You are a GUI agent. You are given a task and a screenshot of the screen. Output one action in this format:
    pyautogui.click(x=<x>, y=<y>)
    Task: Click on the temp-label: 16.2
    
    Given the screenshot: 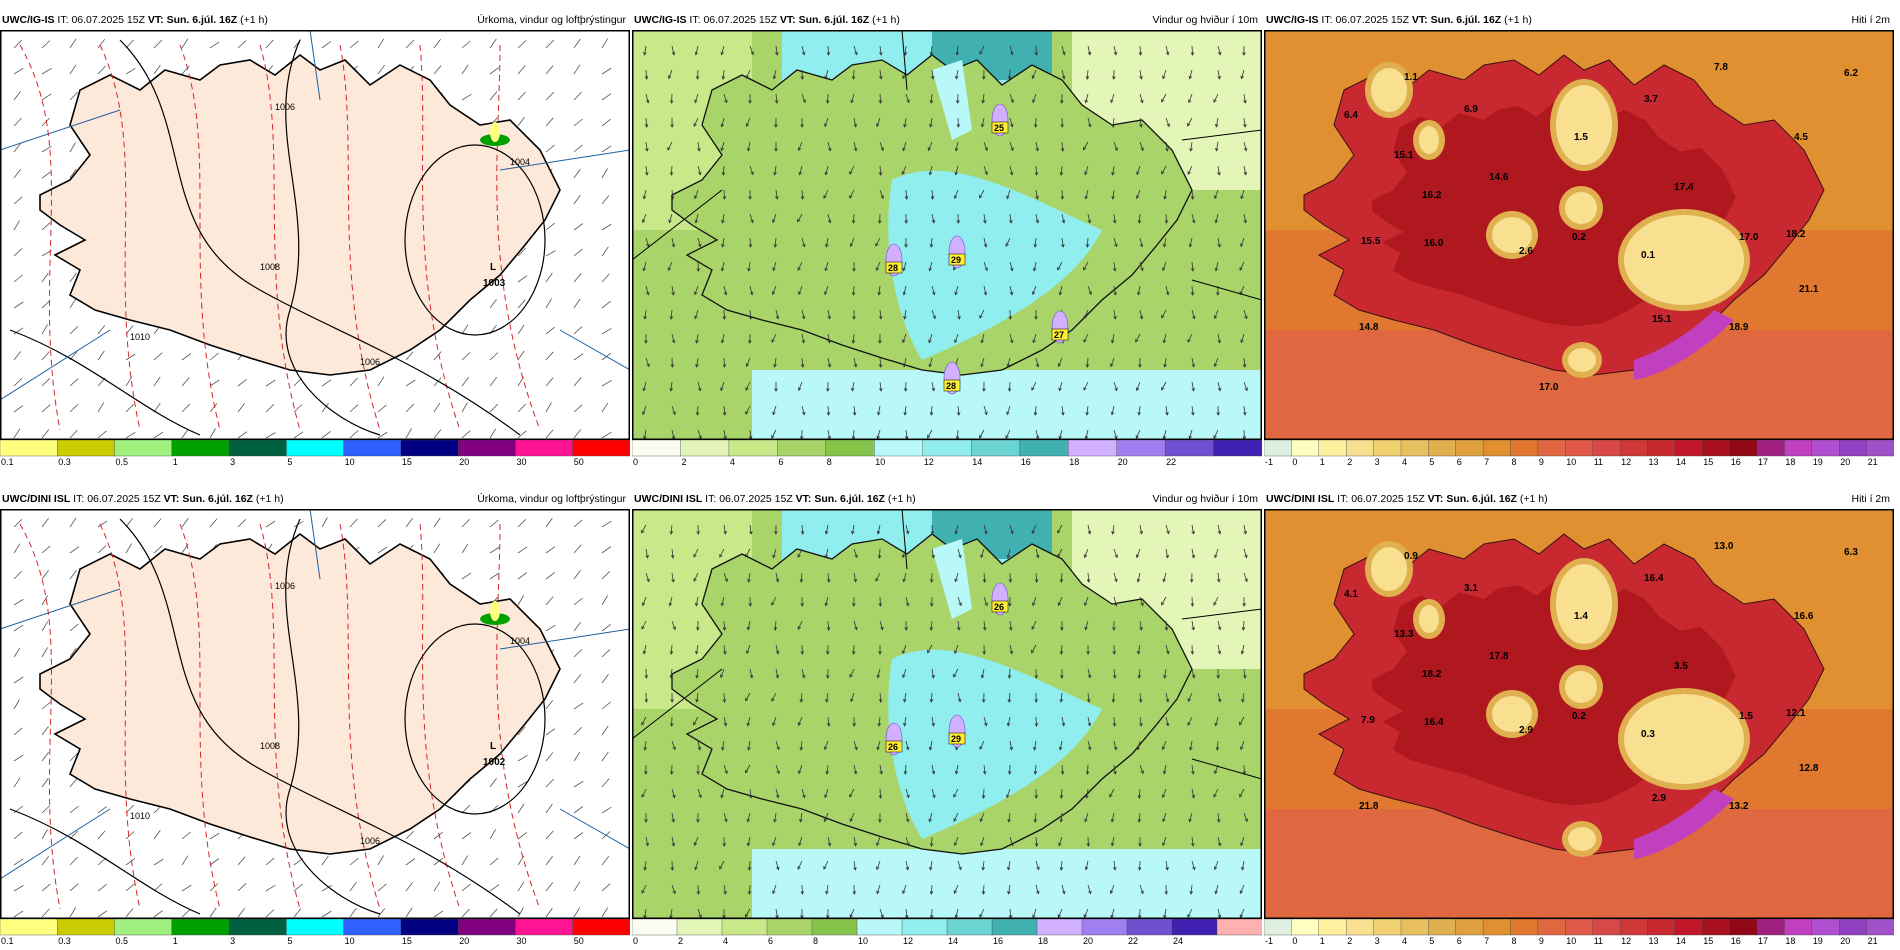 What is the action you would take?
    pyautogui.click(x=1432, y=195)
    